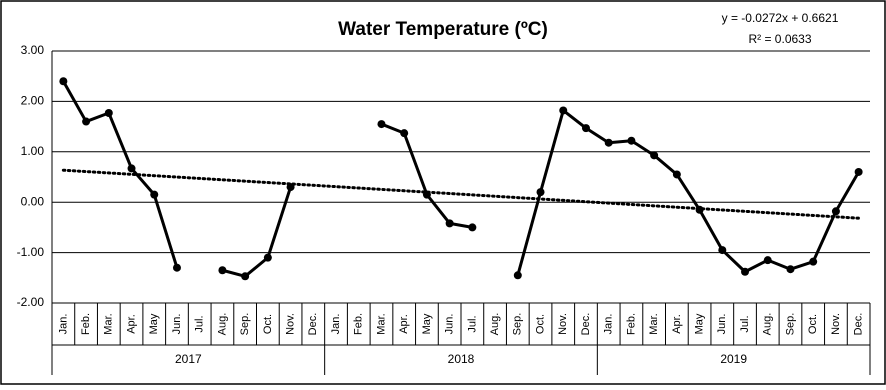 This screenshot has width=886, height=390. Describe the element at coordinates (461, 194) in the screenshot. I see `trendline` at that location.